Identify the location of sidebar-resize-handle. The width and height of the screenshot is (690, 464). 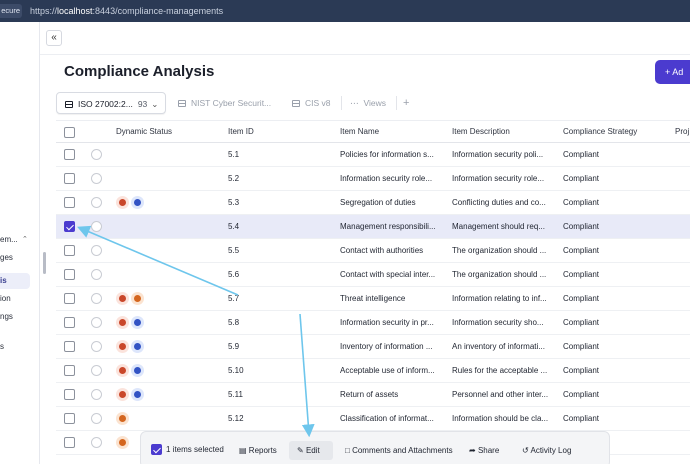
(44, 263).